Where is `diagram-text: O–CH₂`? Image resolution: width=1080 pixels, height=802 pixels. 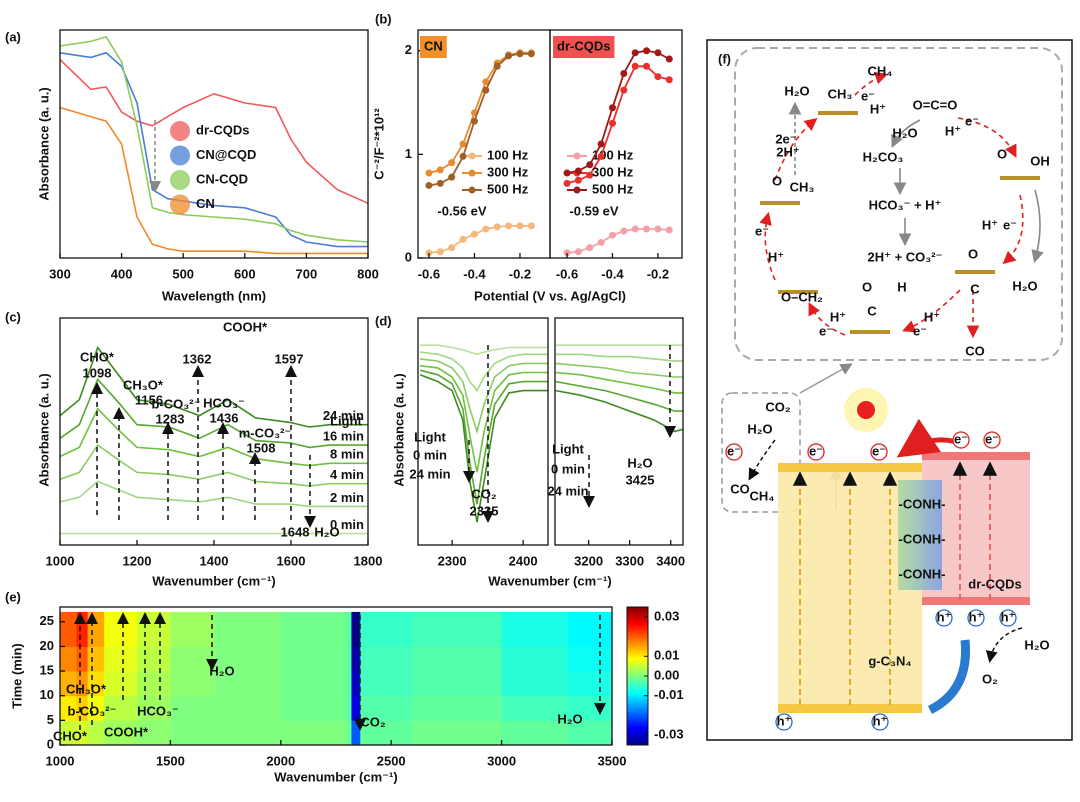 diagram-text: O–CH₂ is located at coordinates (802, 296).